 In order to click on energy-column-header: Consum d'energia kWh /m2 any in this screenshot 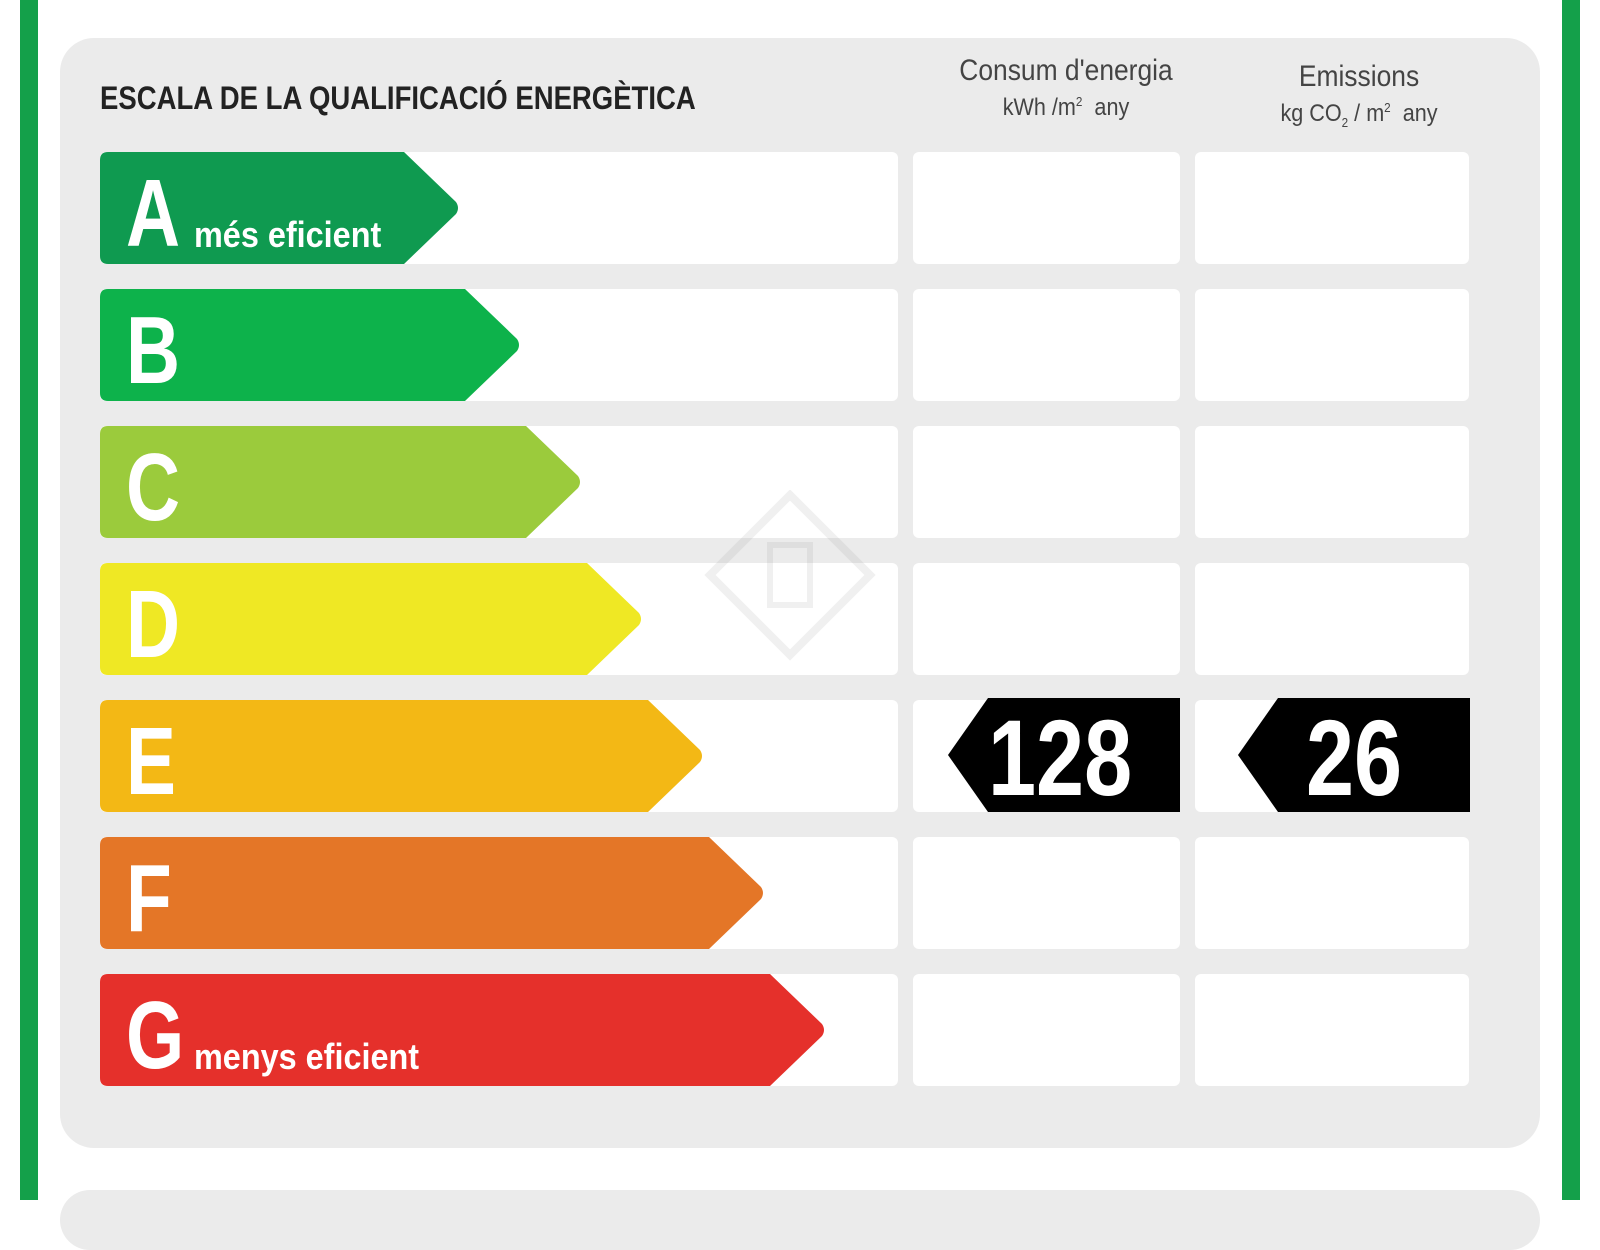, I will do `click(1066, 88)`.